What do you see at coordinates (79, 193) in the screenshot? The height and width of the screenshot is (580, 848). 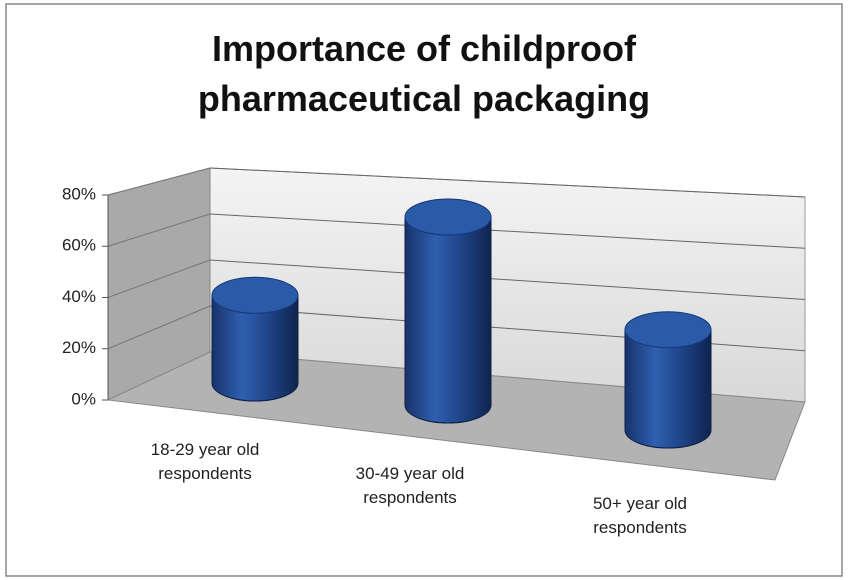 I see `y-tick-label: 80%` at bounding box center [79, 193].